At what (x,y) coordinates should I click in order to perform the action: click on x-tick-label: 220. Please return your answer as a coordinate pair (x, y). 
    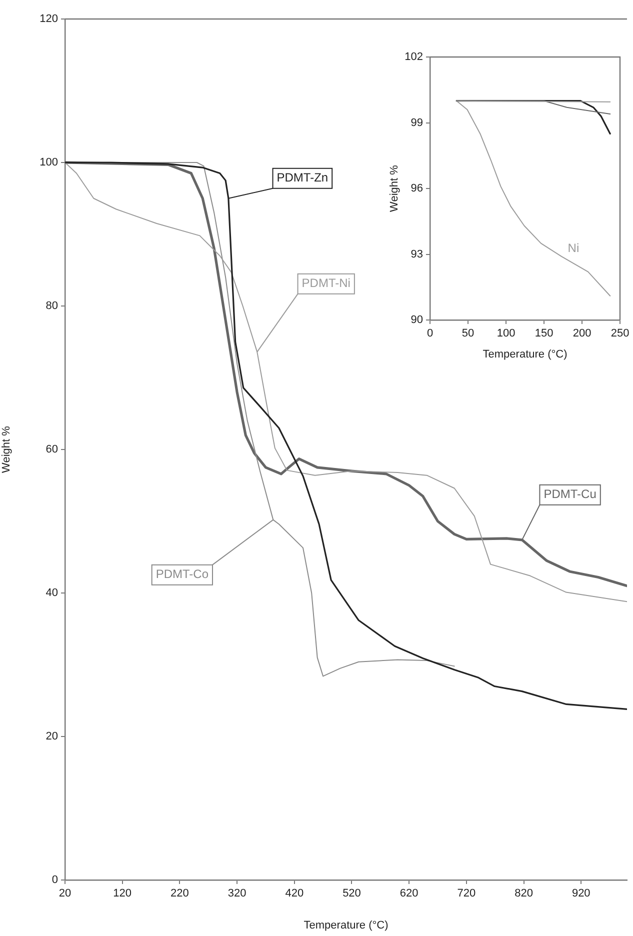
    Looking at the image, I should click on (179, 894).